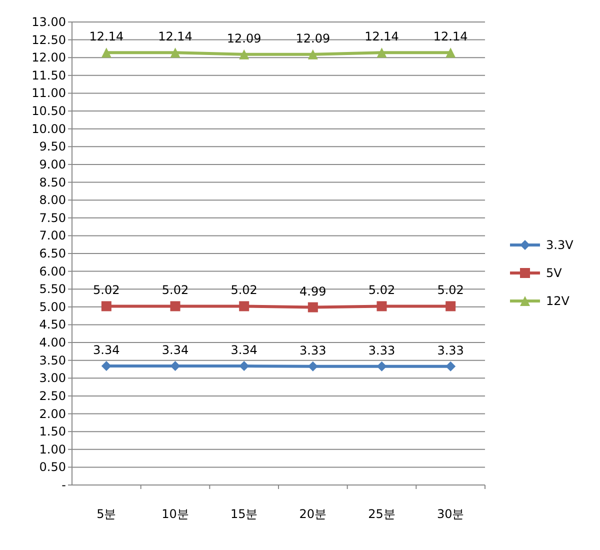  What do you see at coordinates (49, 111) in the screenshot?
I see `y-tick-label: 10.50` at bounding box center [49, 111].